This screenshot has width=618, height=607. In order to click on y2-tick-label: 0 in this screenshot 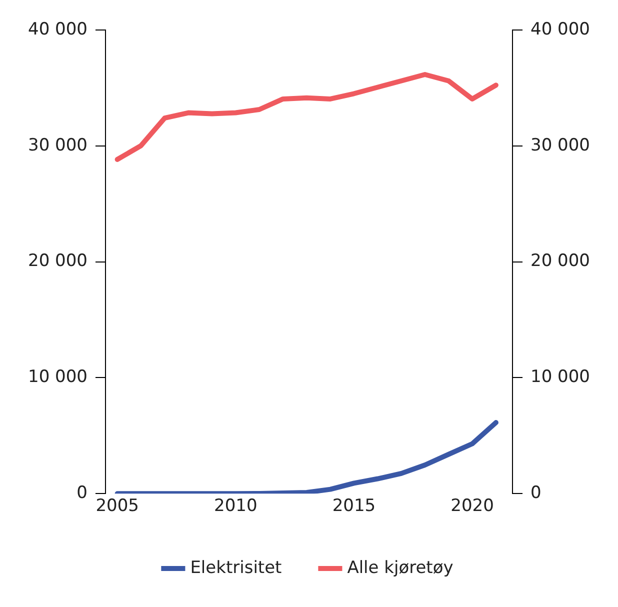, I will do `click(536, 493)`.